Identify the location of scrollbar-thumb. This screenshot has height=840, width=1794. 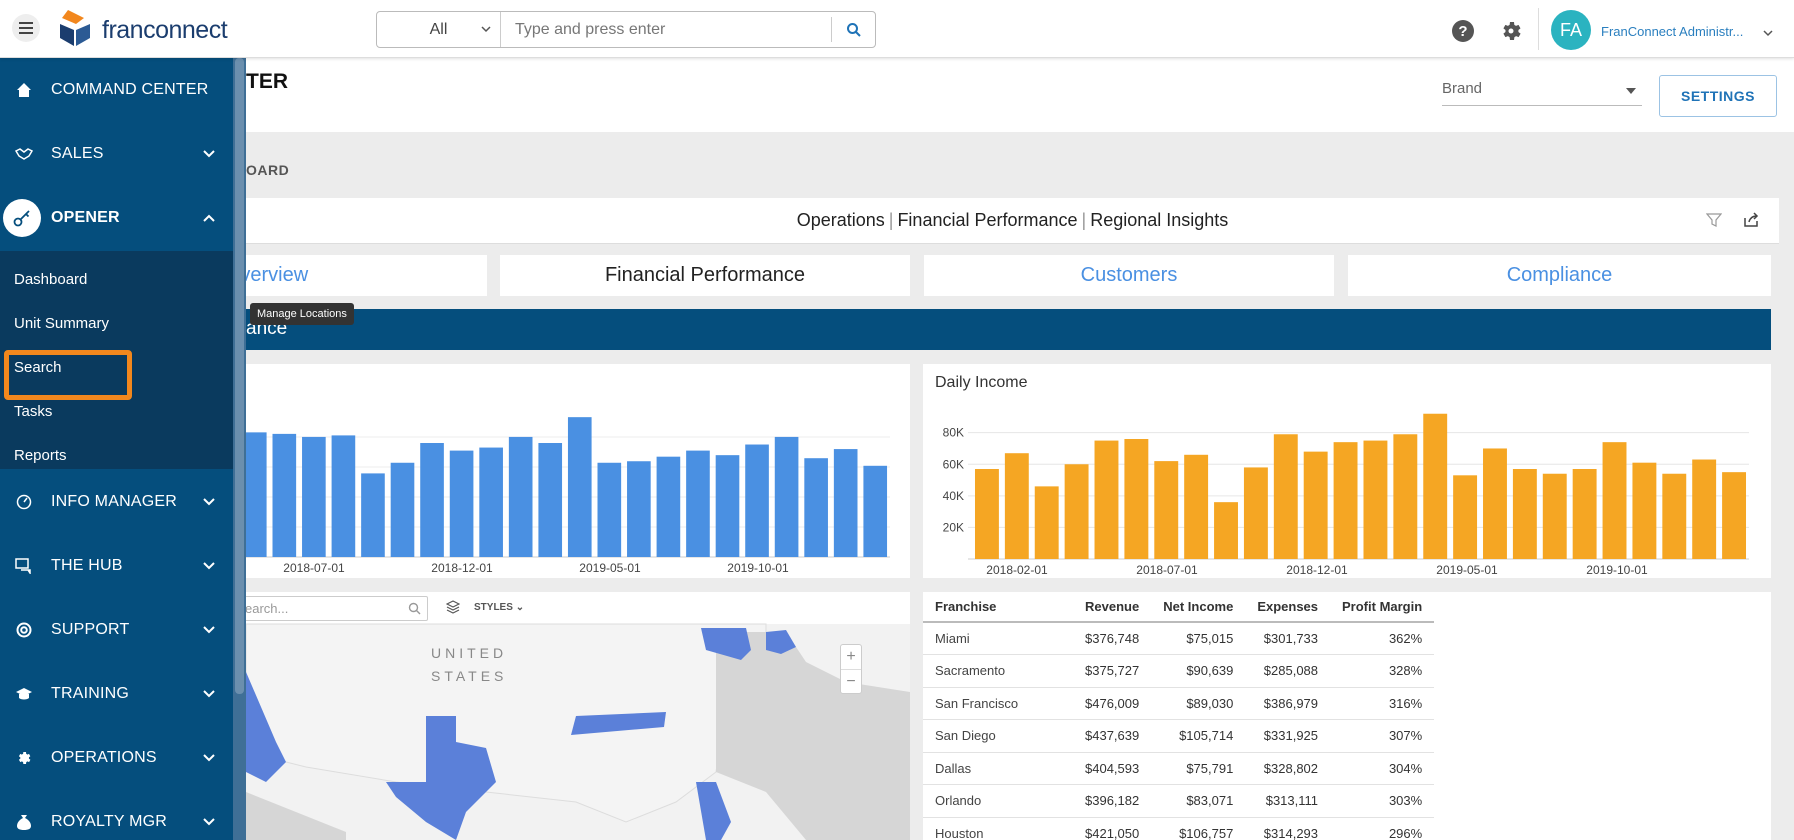
(239, 376).